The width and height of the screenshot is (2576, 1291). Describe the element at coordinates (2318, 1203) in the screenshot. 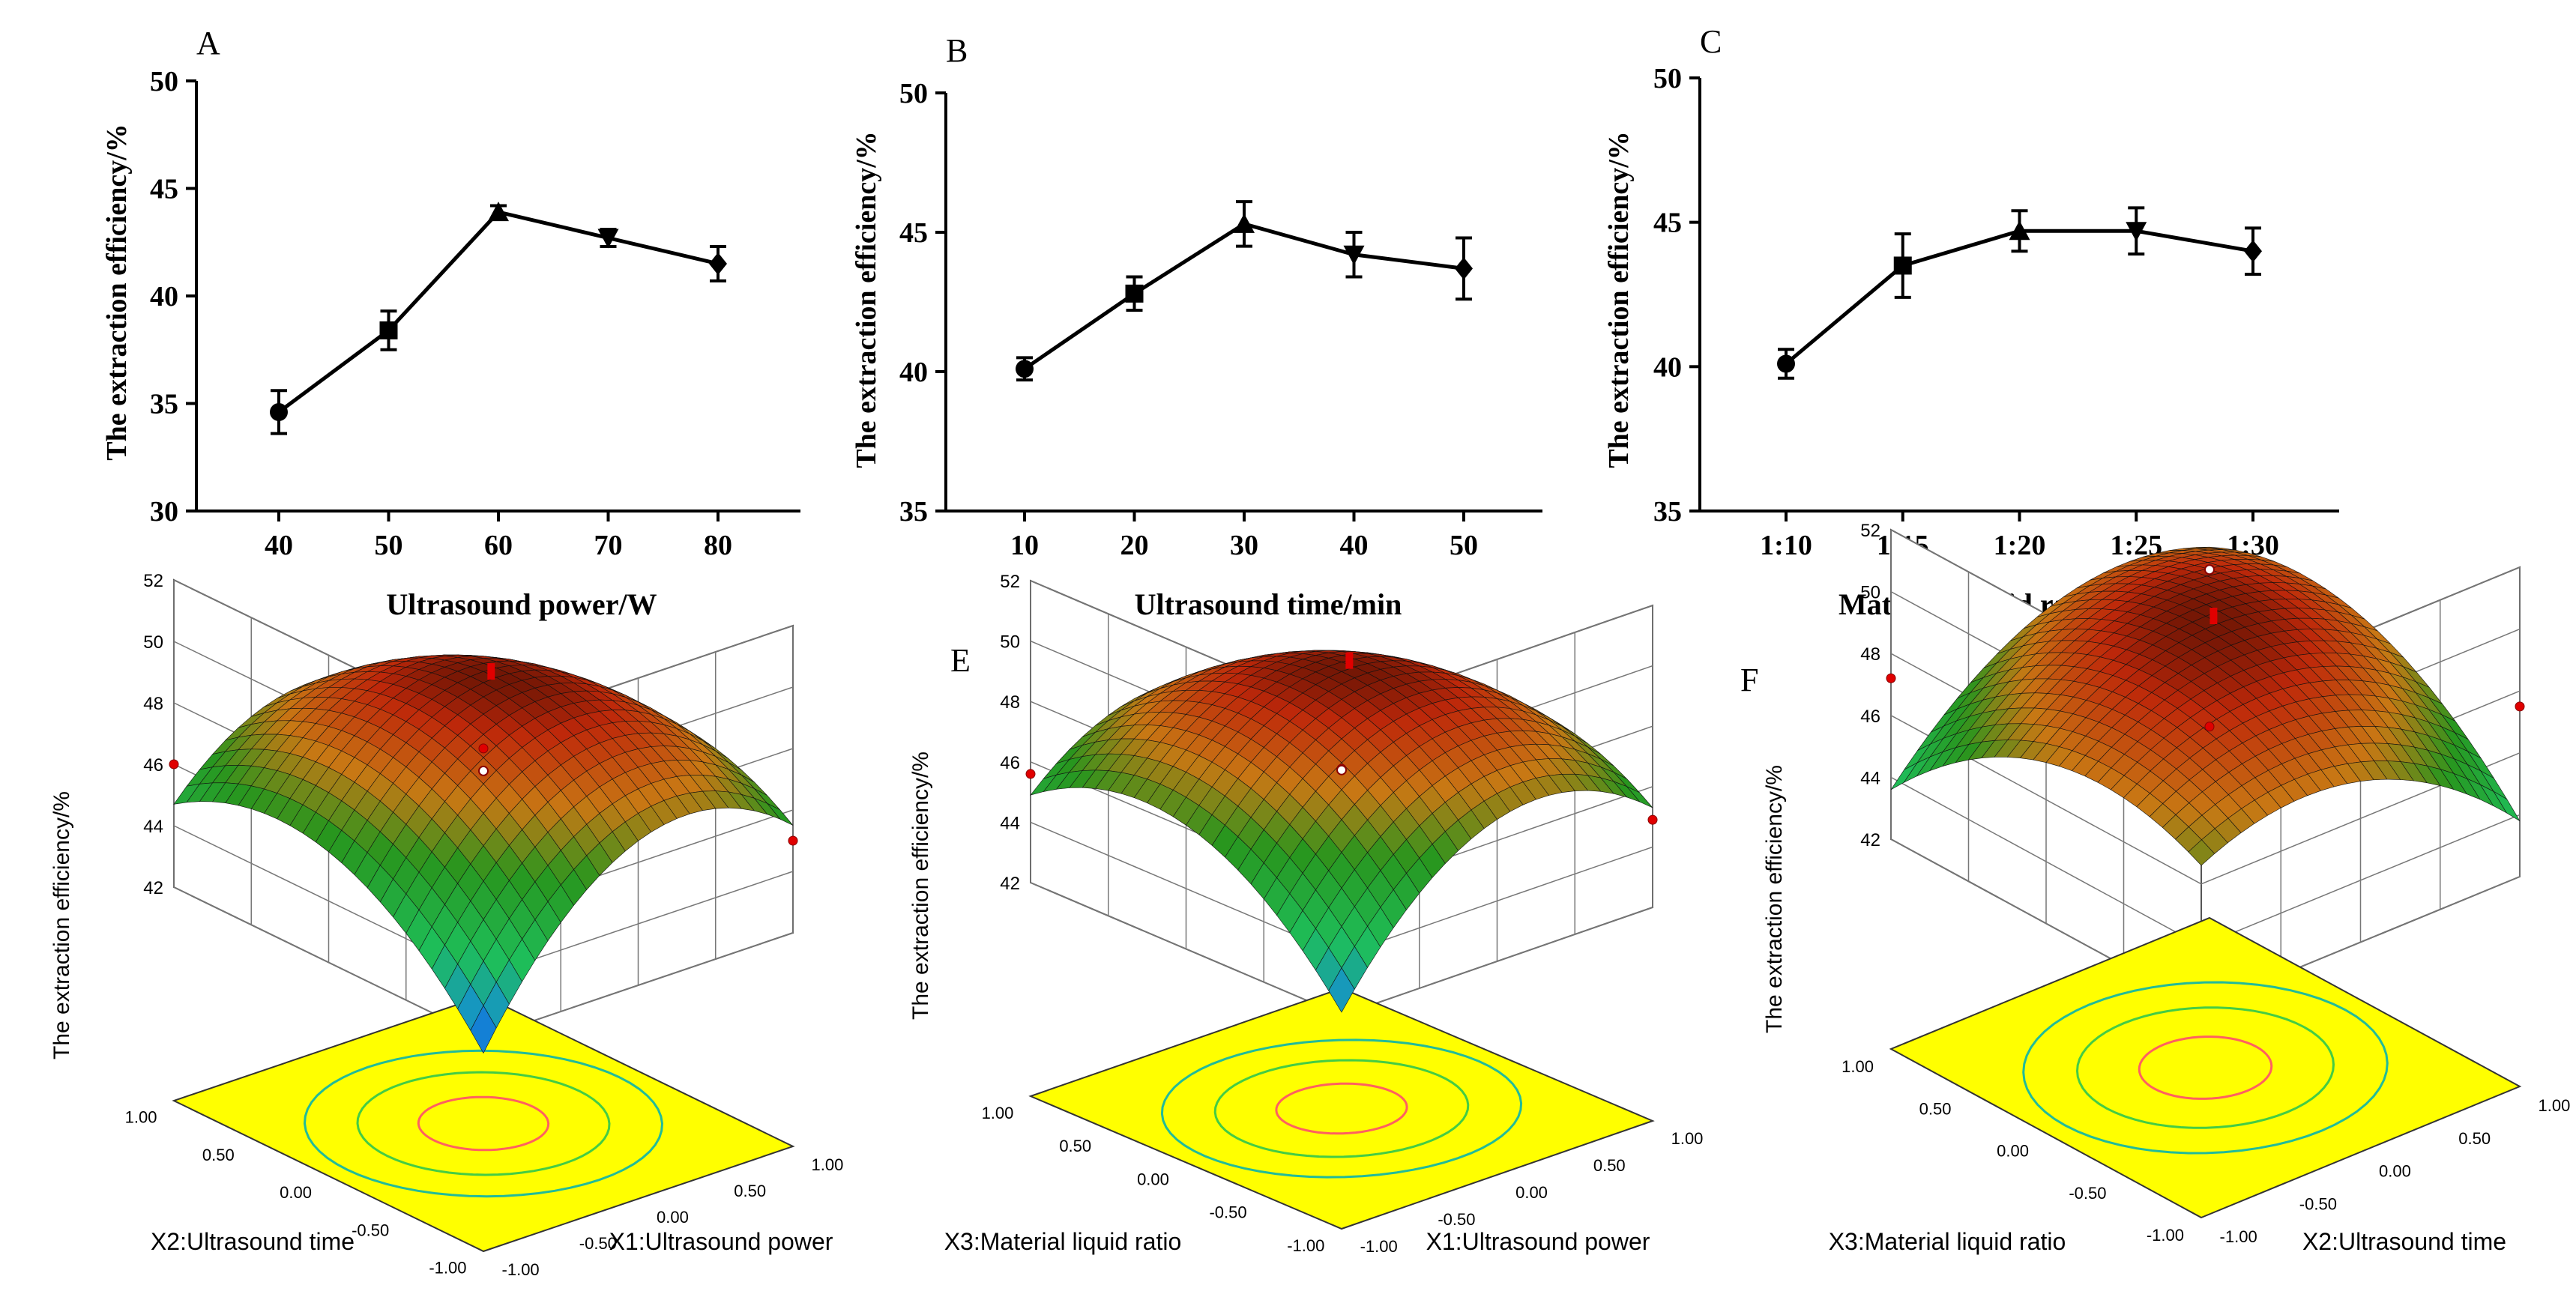

I see `panel-f-x-tick-label: -0.50` at that location.